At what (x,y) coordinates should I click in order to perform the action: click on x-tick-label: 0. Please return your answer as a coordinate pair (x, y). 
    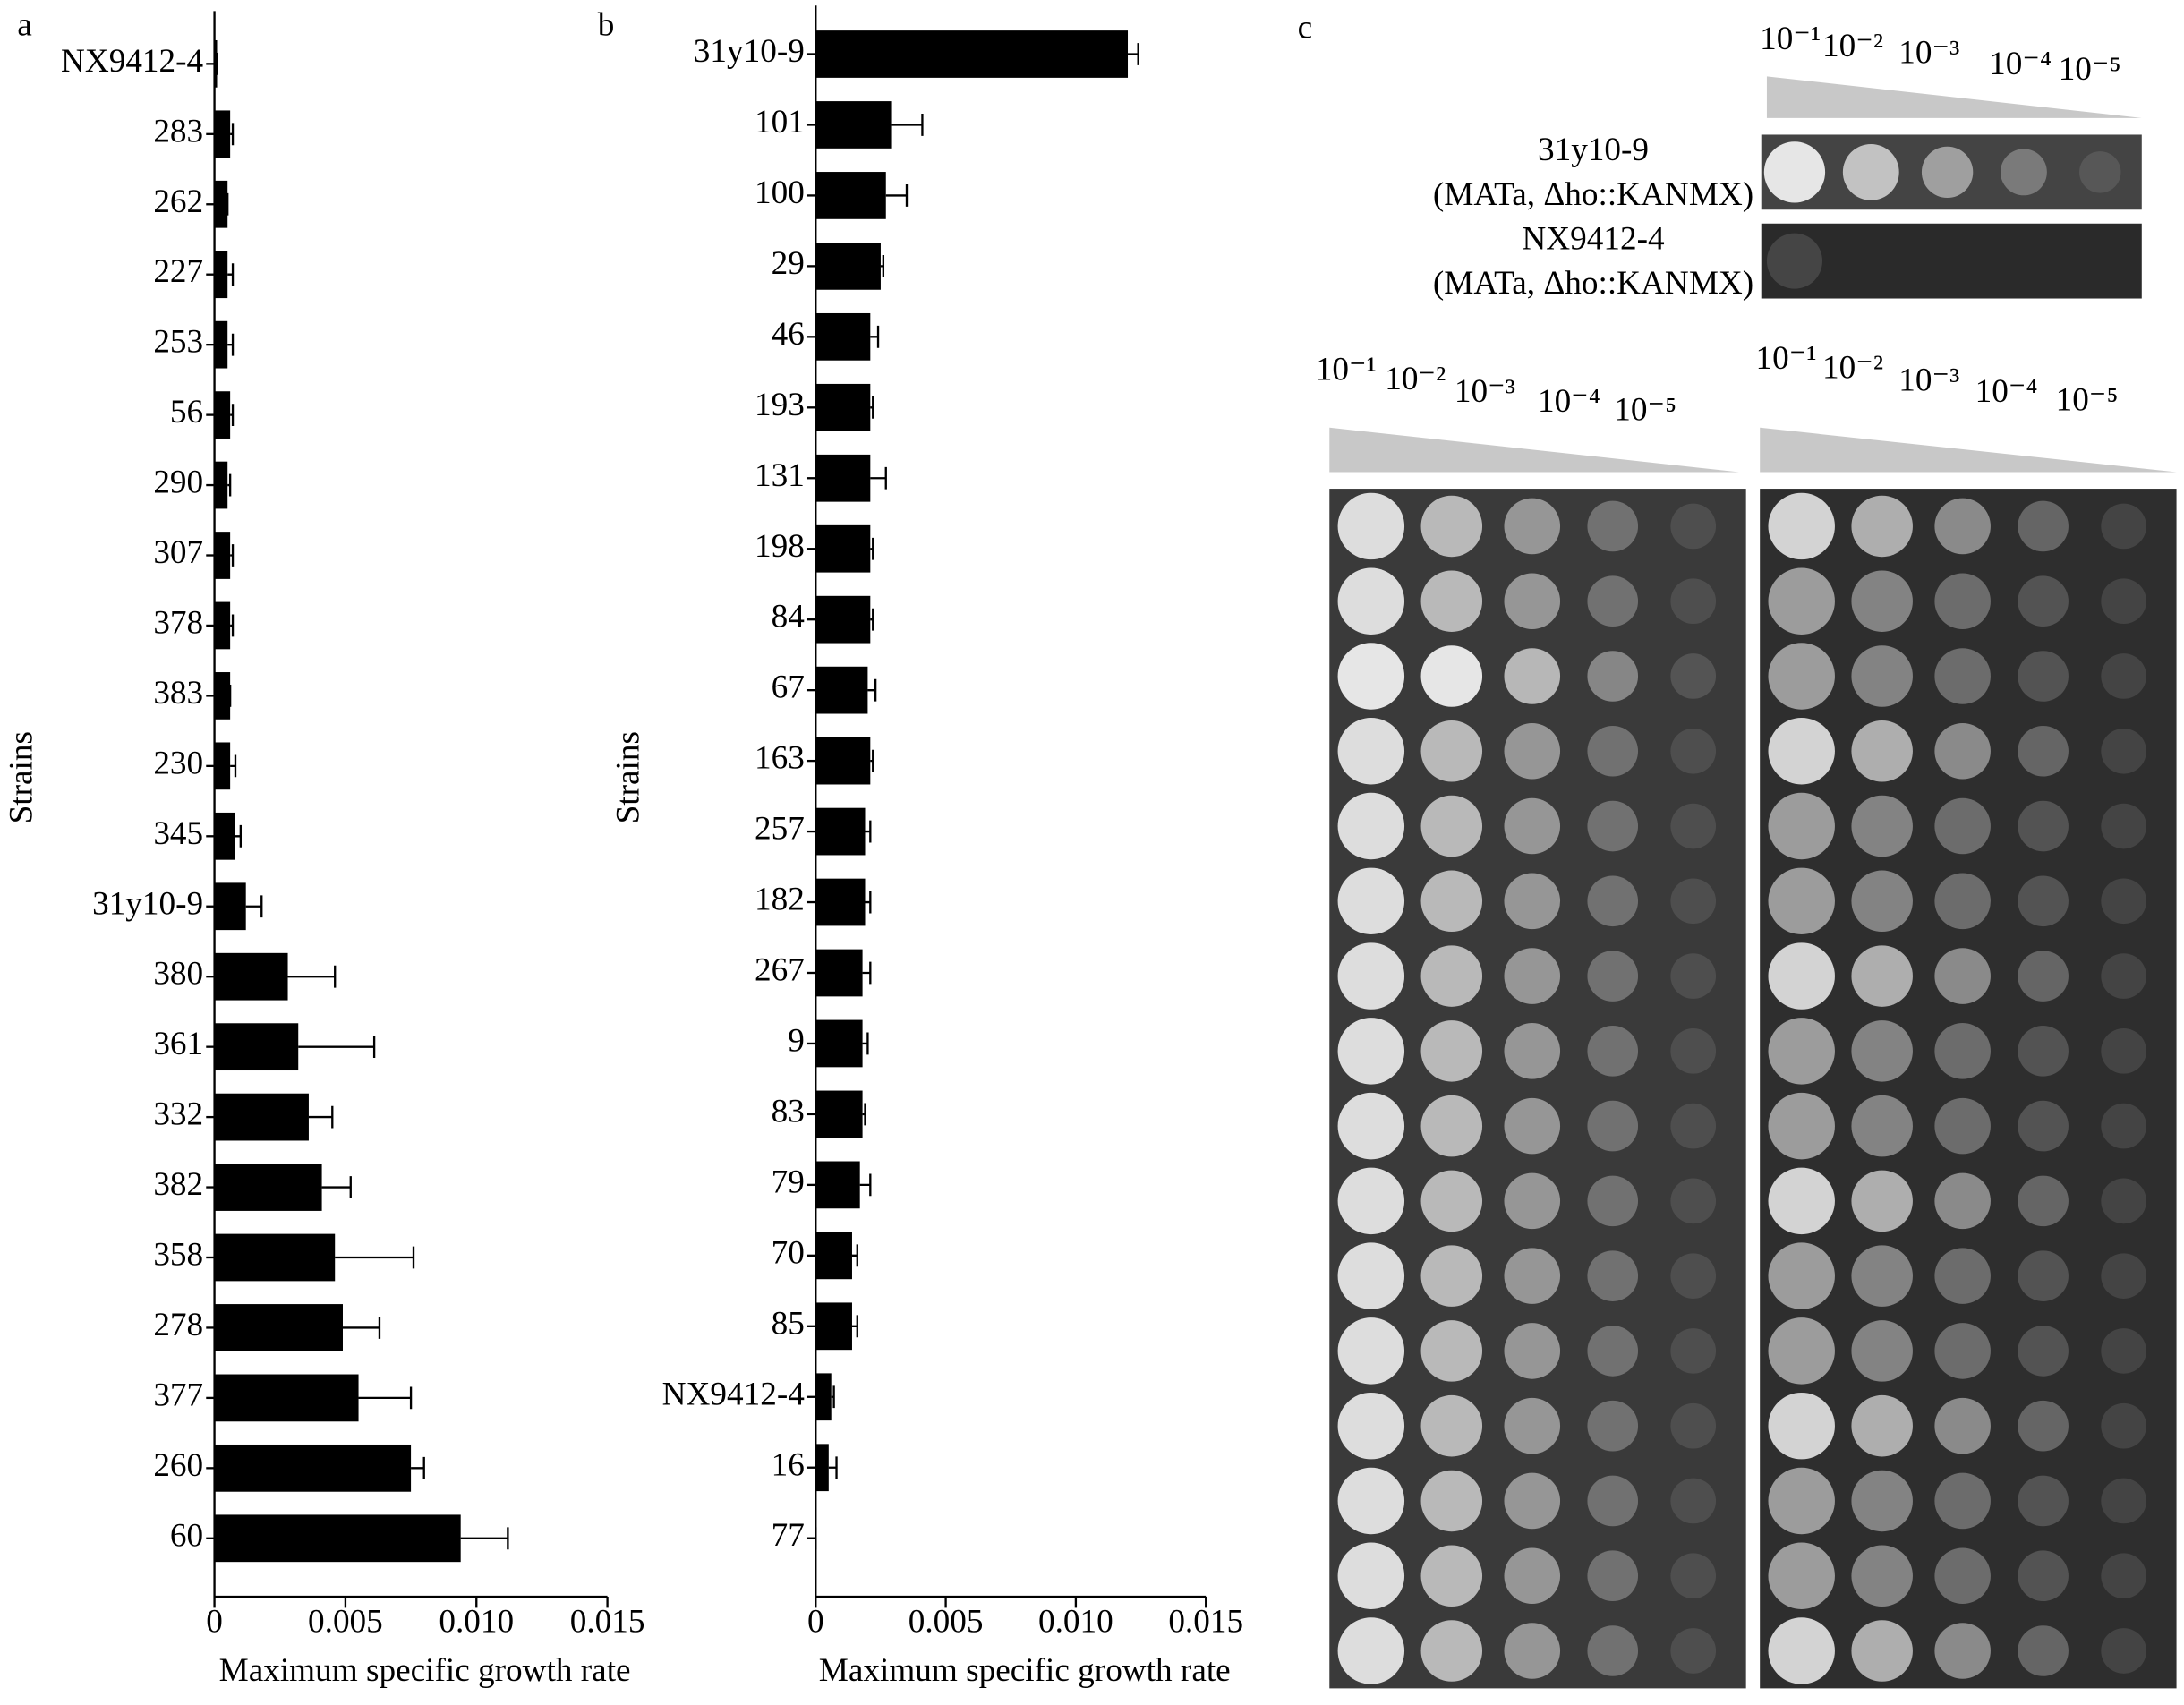
    Looking at the image, I should click on (214, 1622).